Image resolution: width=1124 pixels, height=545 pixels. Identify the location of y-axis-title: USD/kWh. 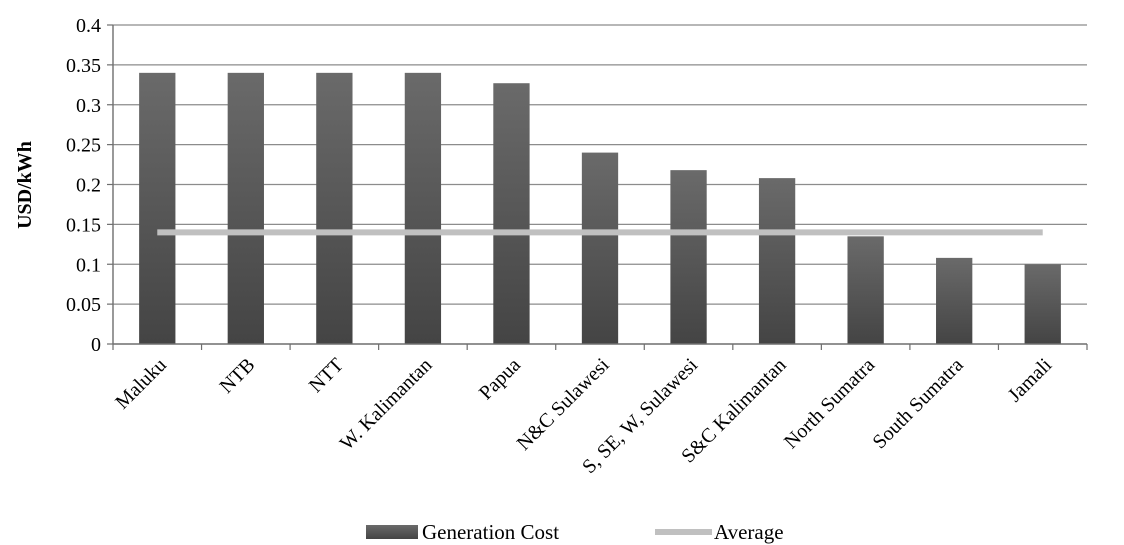
(25, 185).